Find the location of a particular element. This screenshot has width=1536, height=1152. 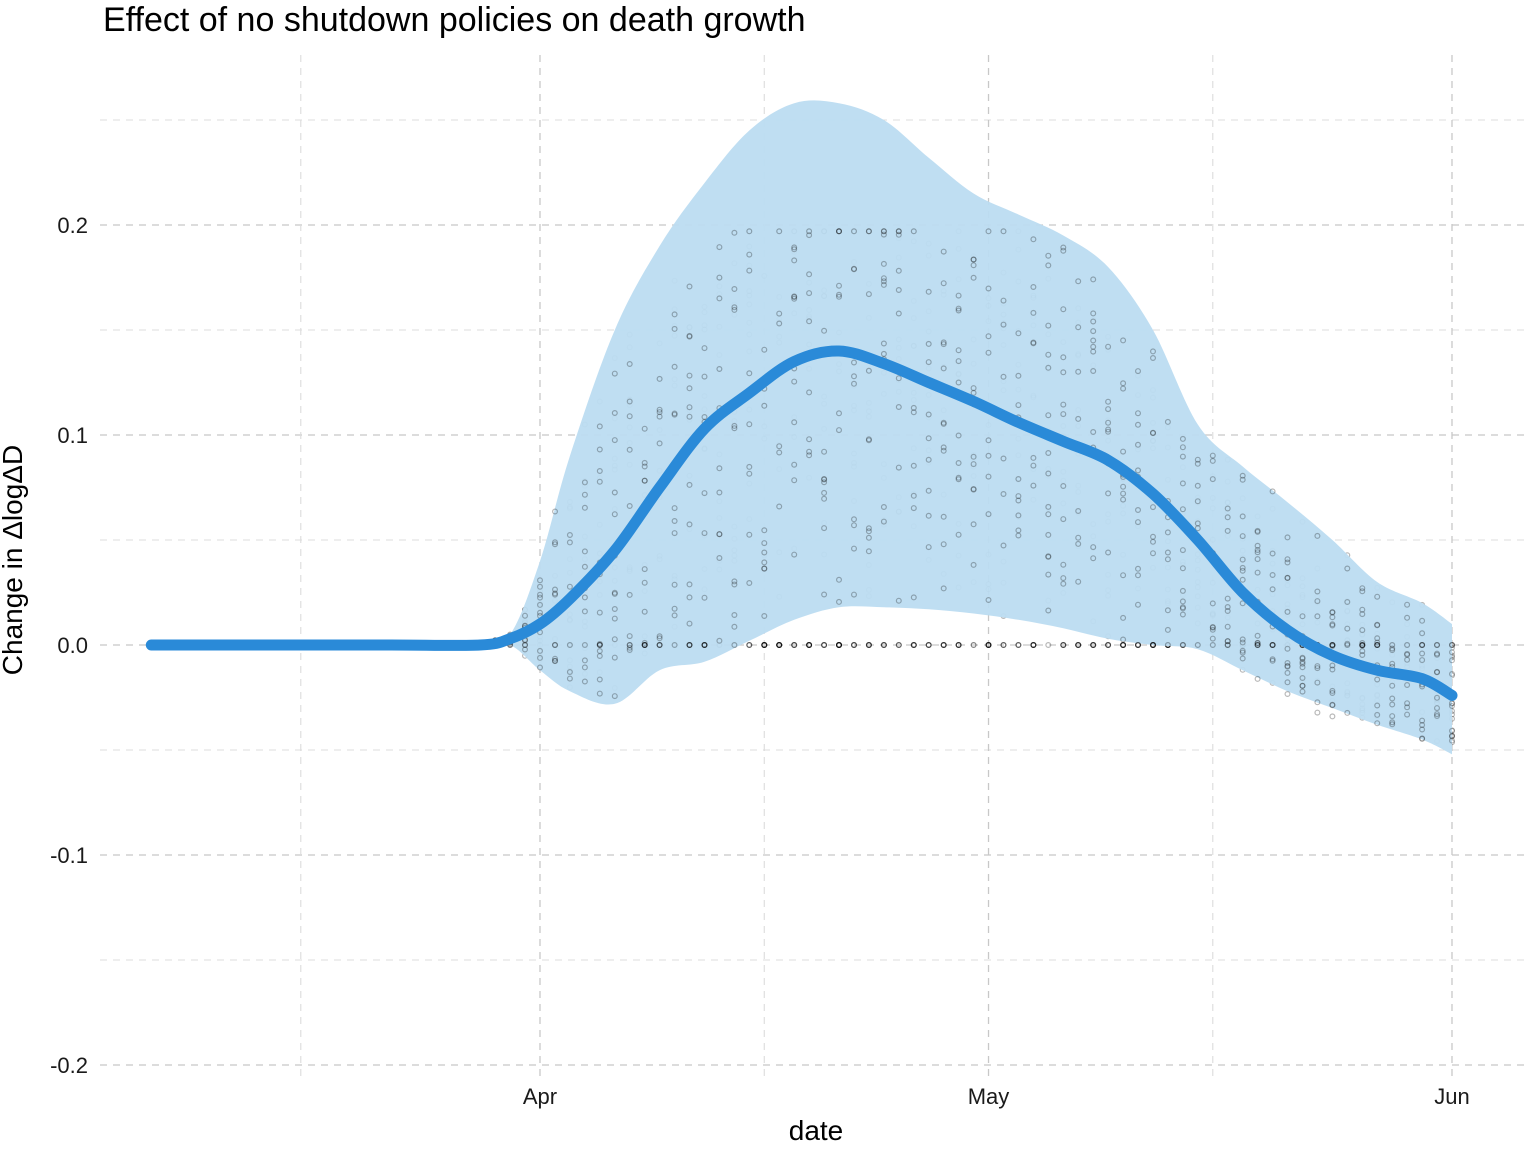

y-tick-label: -0.1 is located at coordinates (69, 855).